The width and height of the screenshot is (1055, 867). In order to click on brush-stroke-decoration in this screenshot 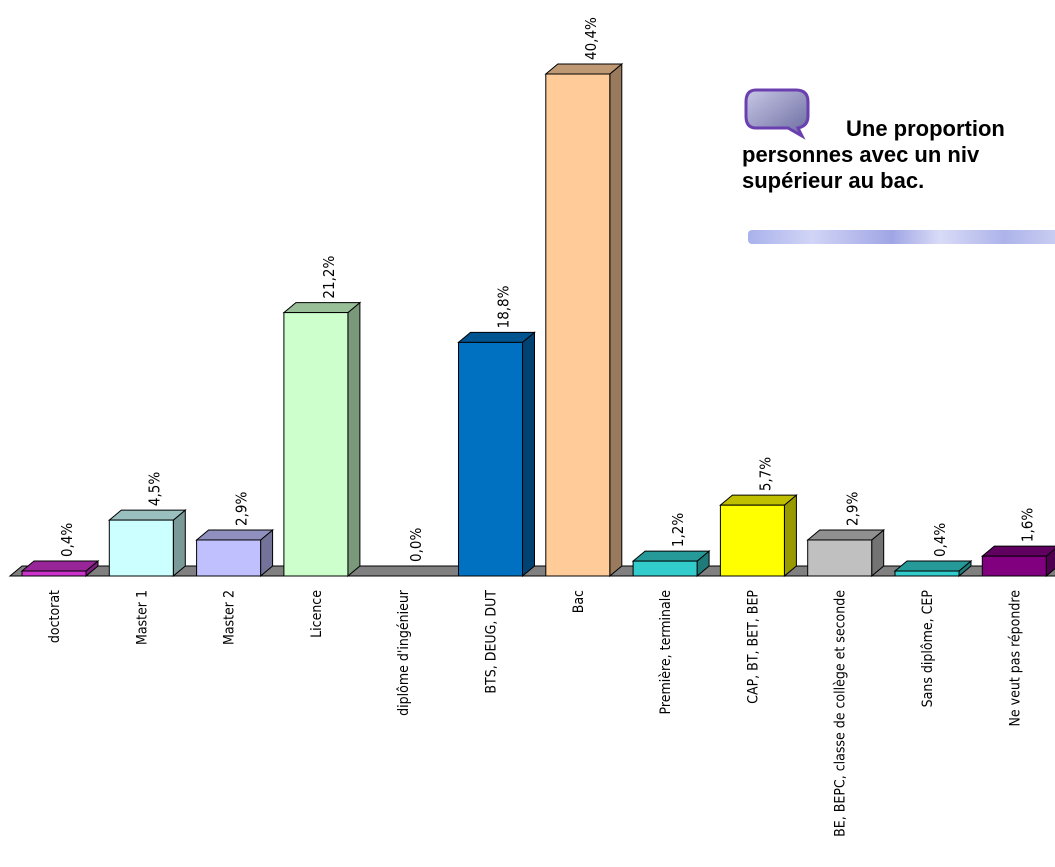, I will do `click(901, 237)`.